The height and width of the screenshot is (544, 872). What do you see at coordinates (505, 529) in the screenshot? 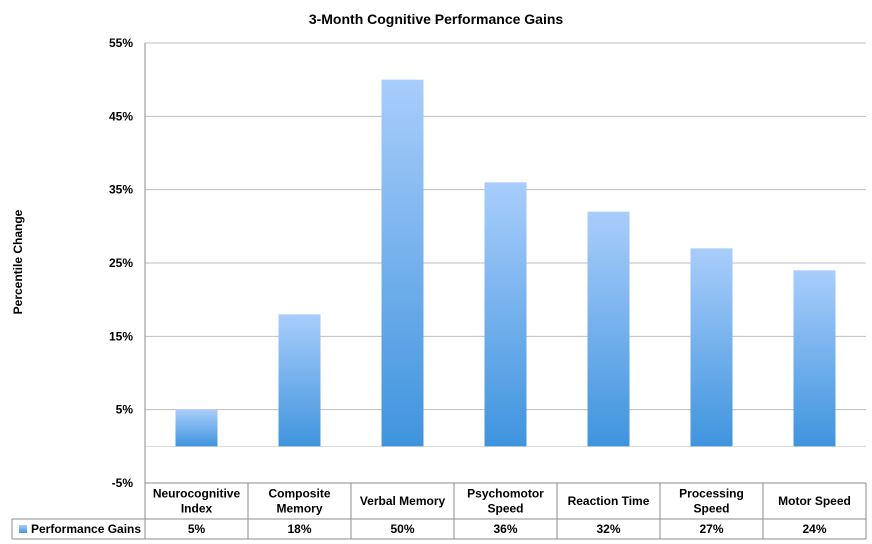
I see `data-label: 36%` at bounding box center [505, 529].